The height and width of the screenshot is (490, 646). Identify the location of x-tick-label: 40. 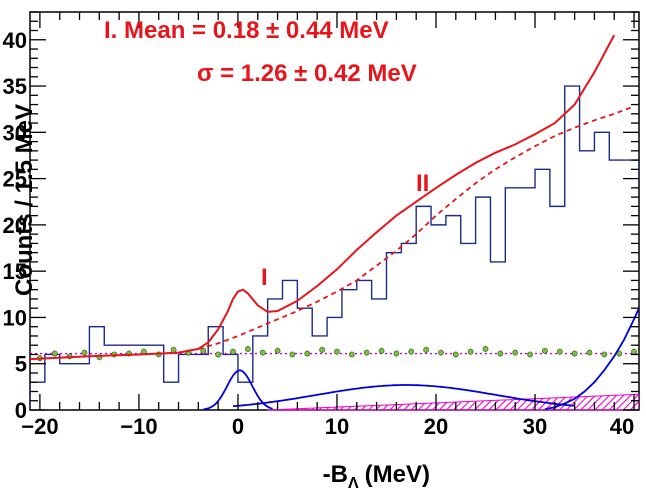
(622, 426).